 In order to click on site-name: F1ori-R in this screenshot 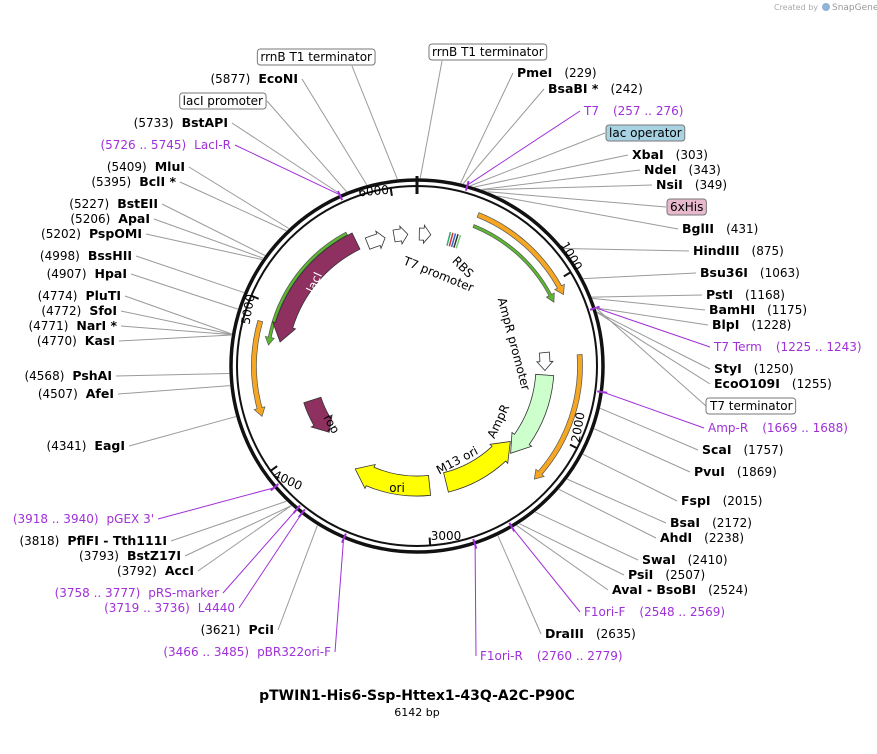, I will do `click(501, 656)`.